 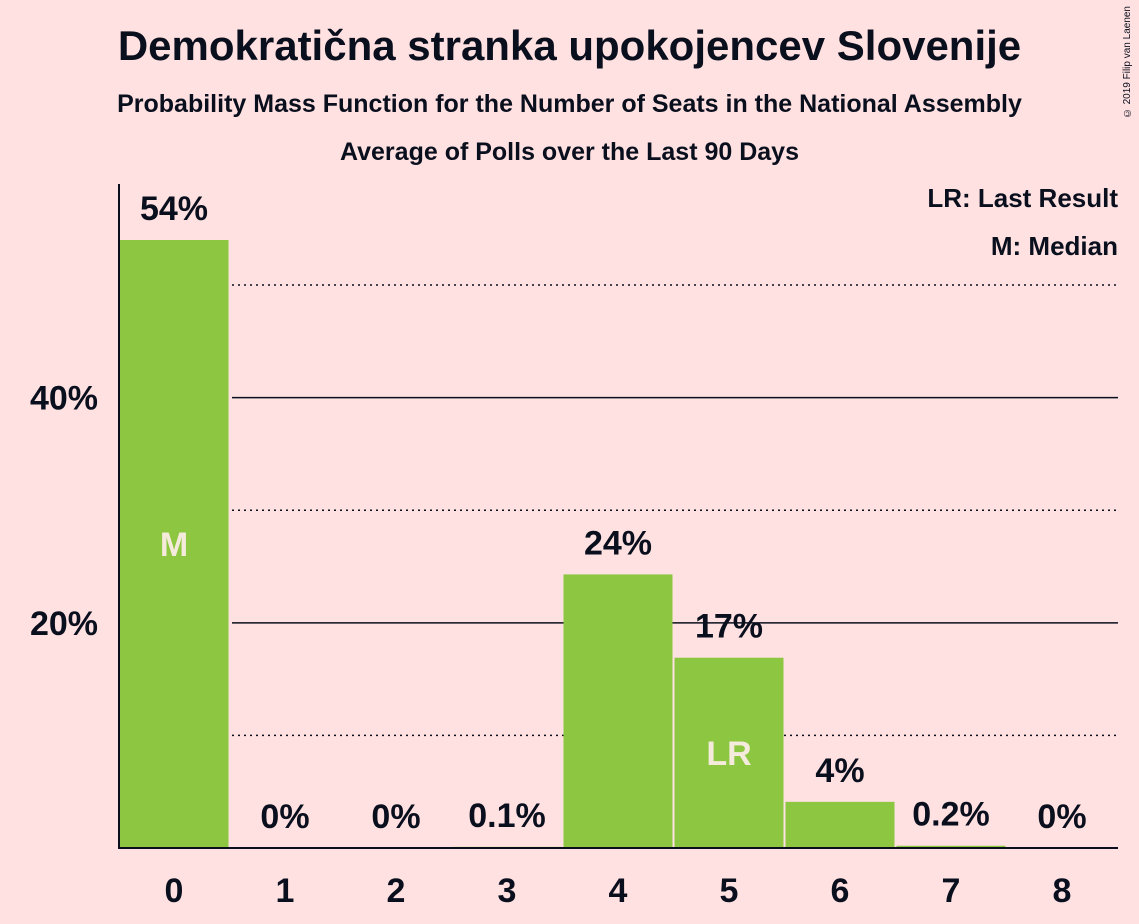 I want to click on x-tick-label: 1, so click(x=285, y=891).